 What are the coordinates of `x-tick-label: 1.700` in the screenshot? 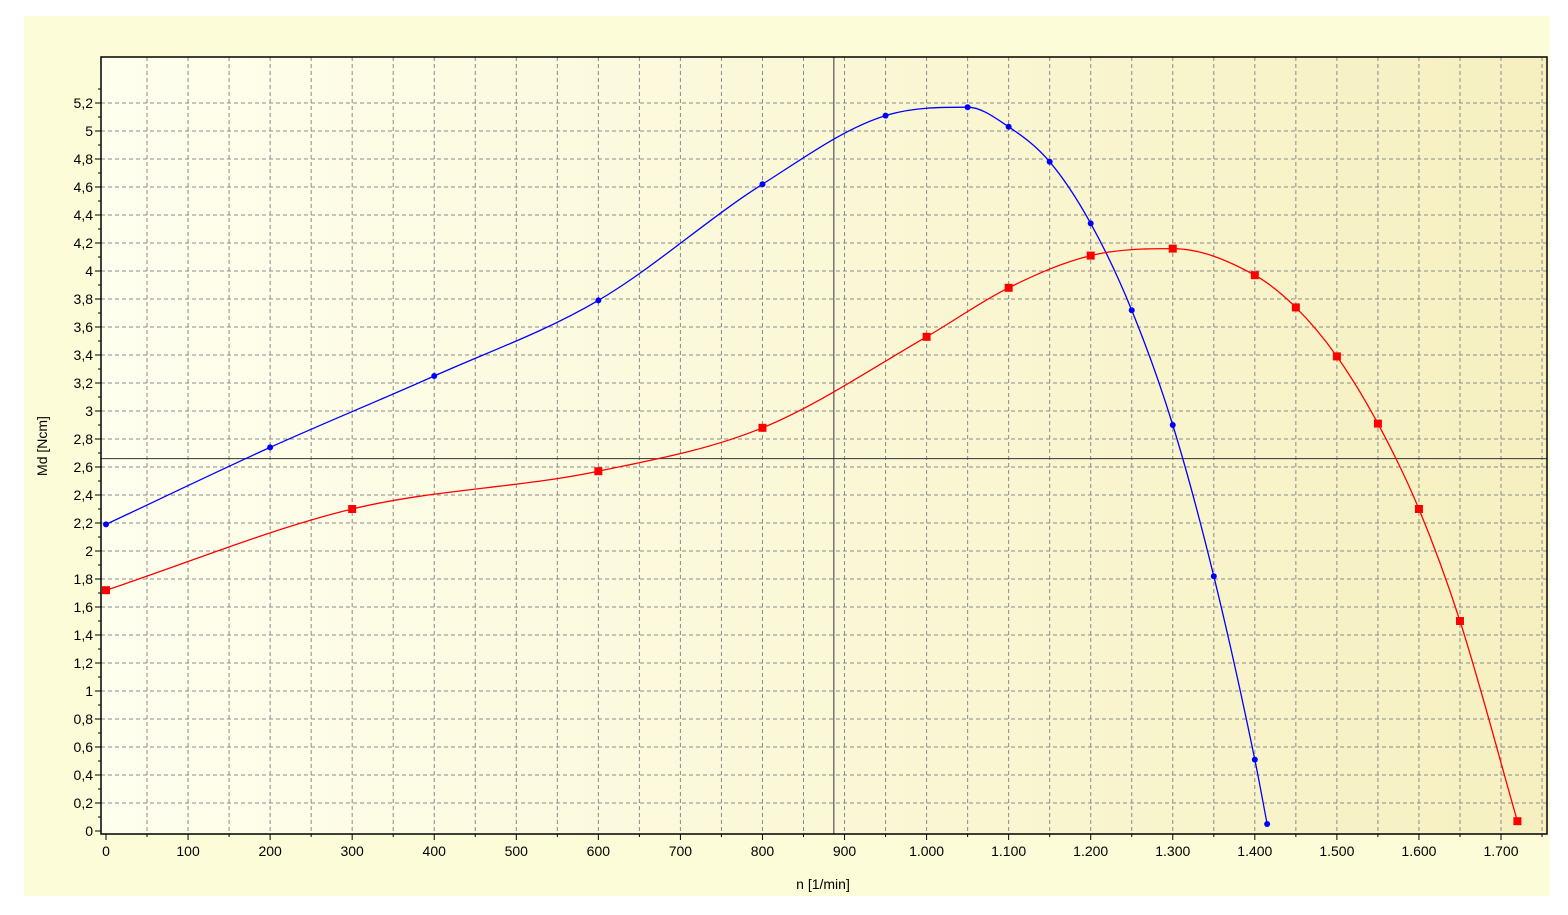 It's located at (1500, 851).